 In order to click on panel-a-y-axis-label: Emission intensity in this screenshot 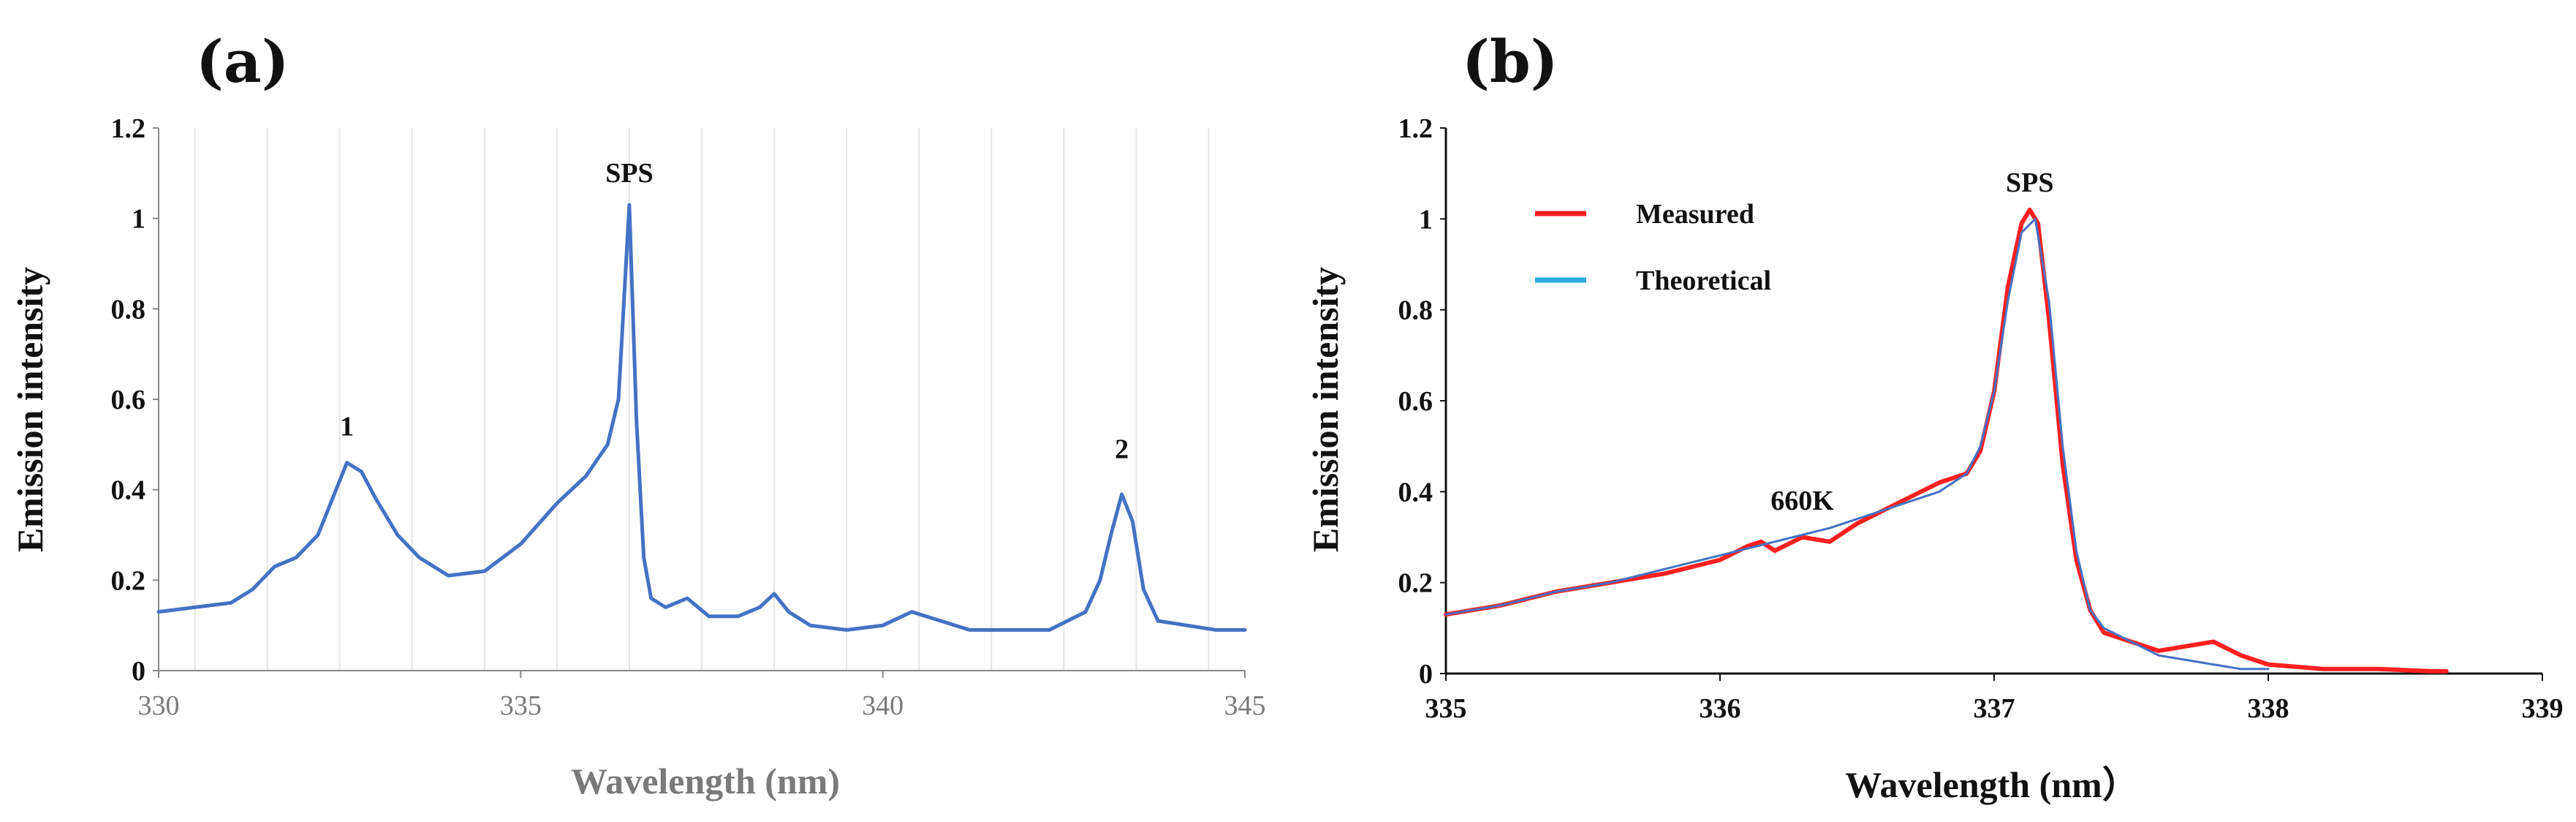, I will do `click(30, 410)`.